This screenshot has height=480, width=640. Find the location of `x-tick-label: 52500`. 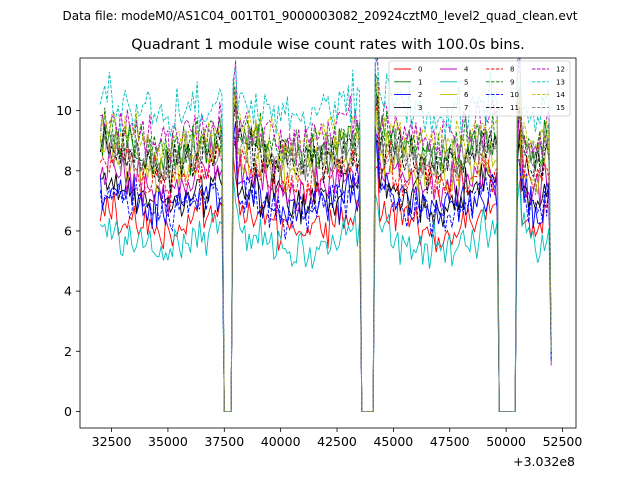

x-tick-label: 52500 is located at coordinates (563, 441).